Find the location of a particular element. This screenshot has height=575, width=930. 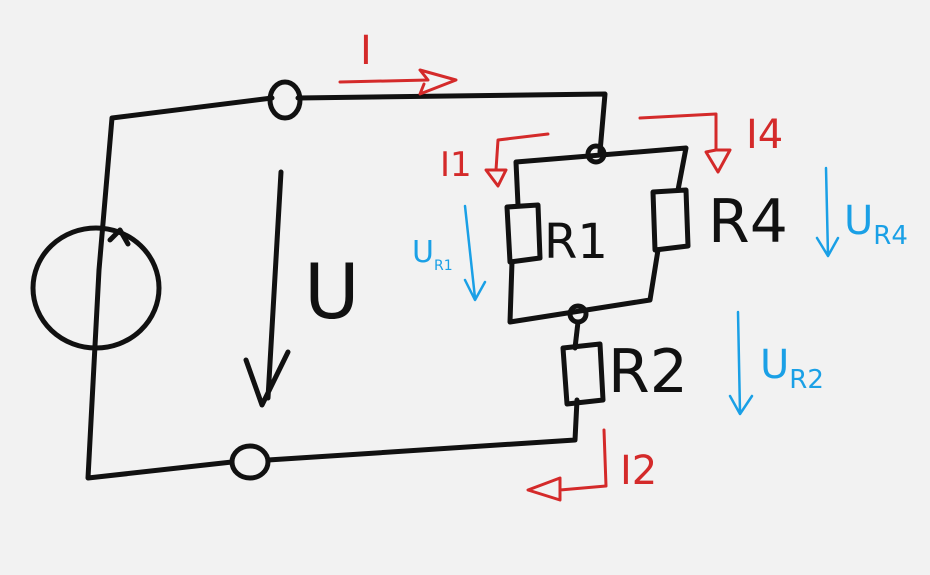

label-voltage-ur4: UR4 is located at coordinates (876, 224).